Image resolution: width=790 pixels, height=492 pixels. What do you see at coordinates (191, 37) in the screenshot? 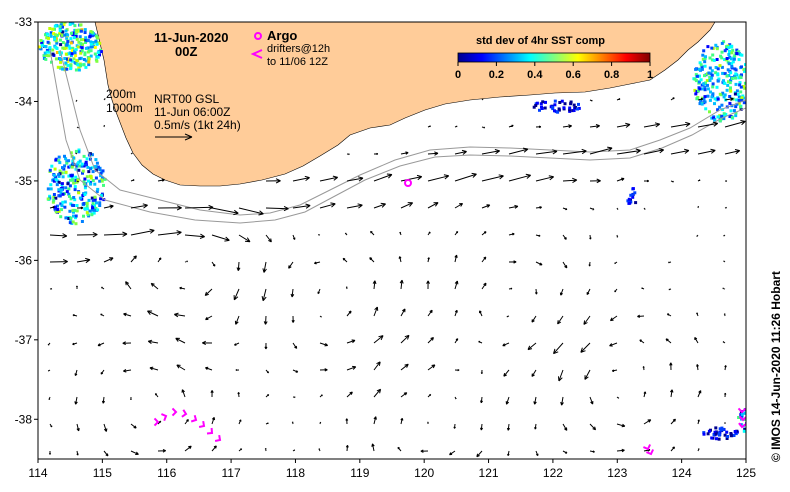
I see `map-date: 11-Jun-2020` at bounding box center [191, 37].